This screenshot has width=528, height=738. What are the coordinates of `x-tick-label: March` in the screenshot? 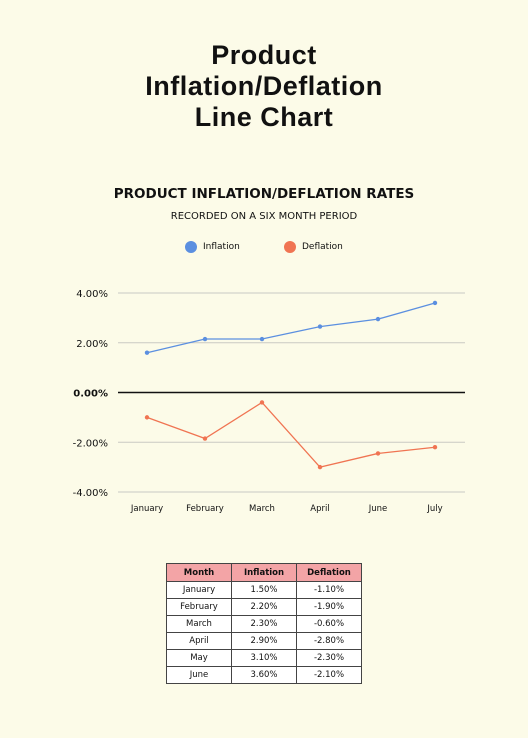 It's located at (262, 509).